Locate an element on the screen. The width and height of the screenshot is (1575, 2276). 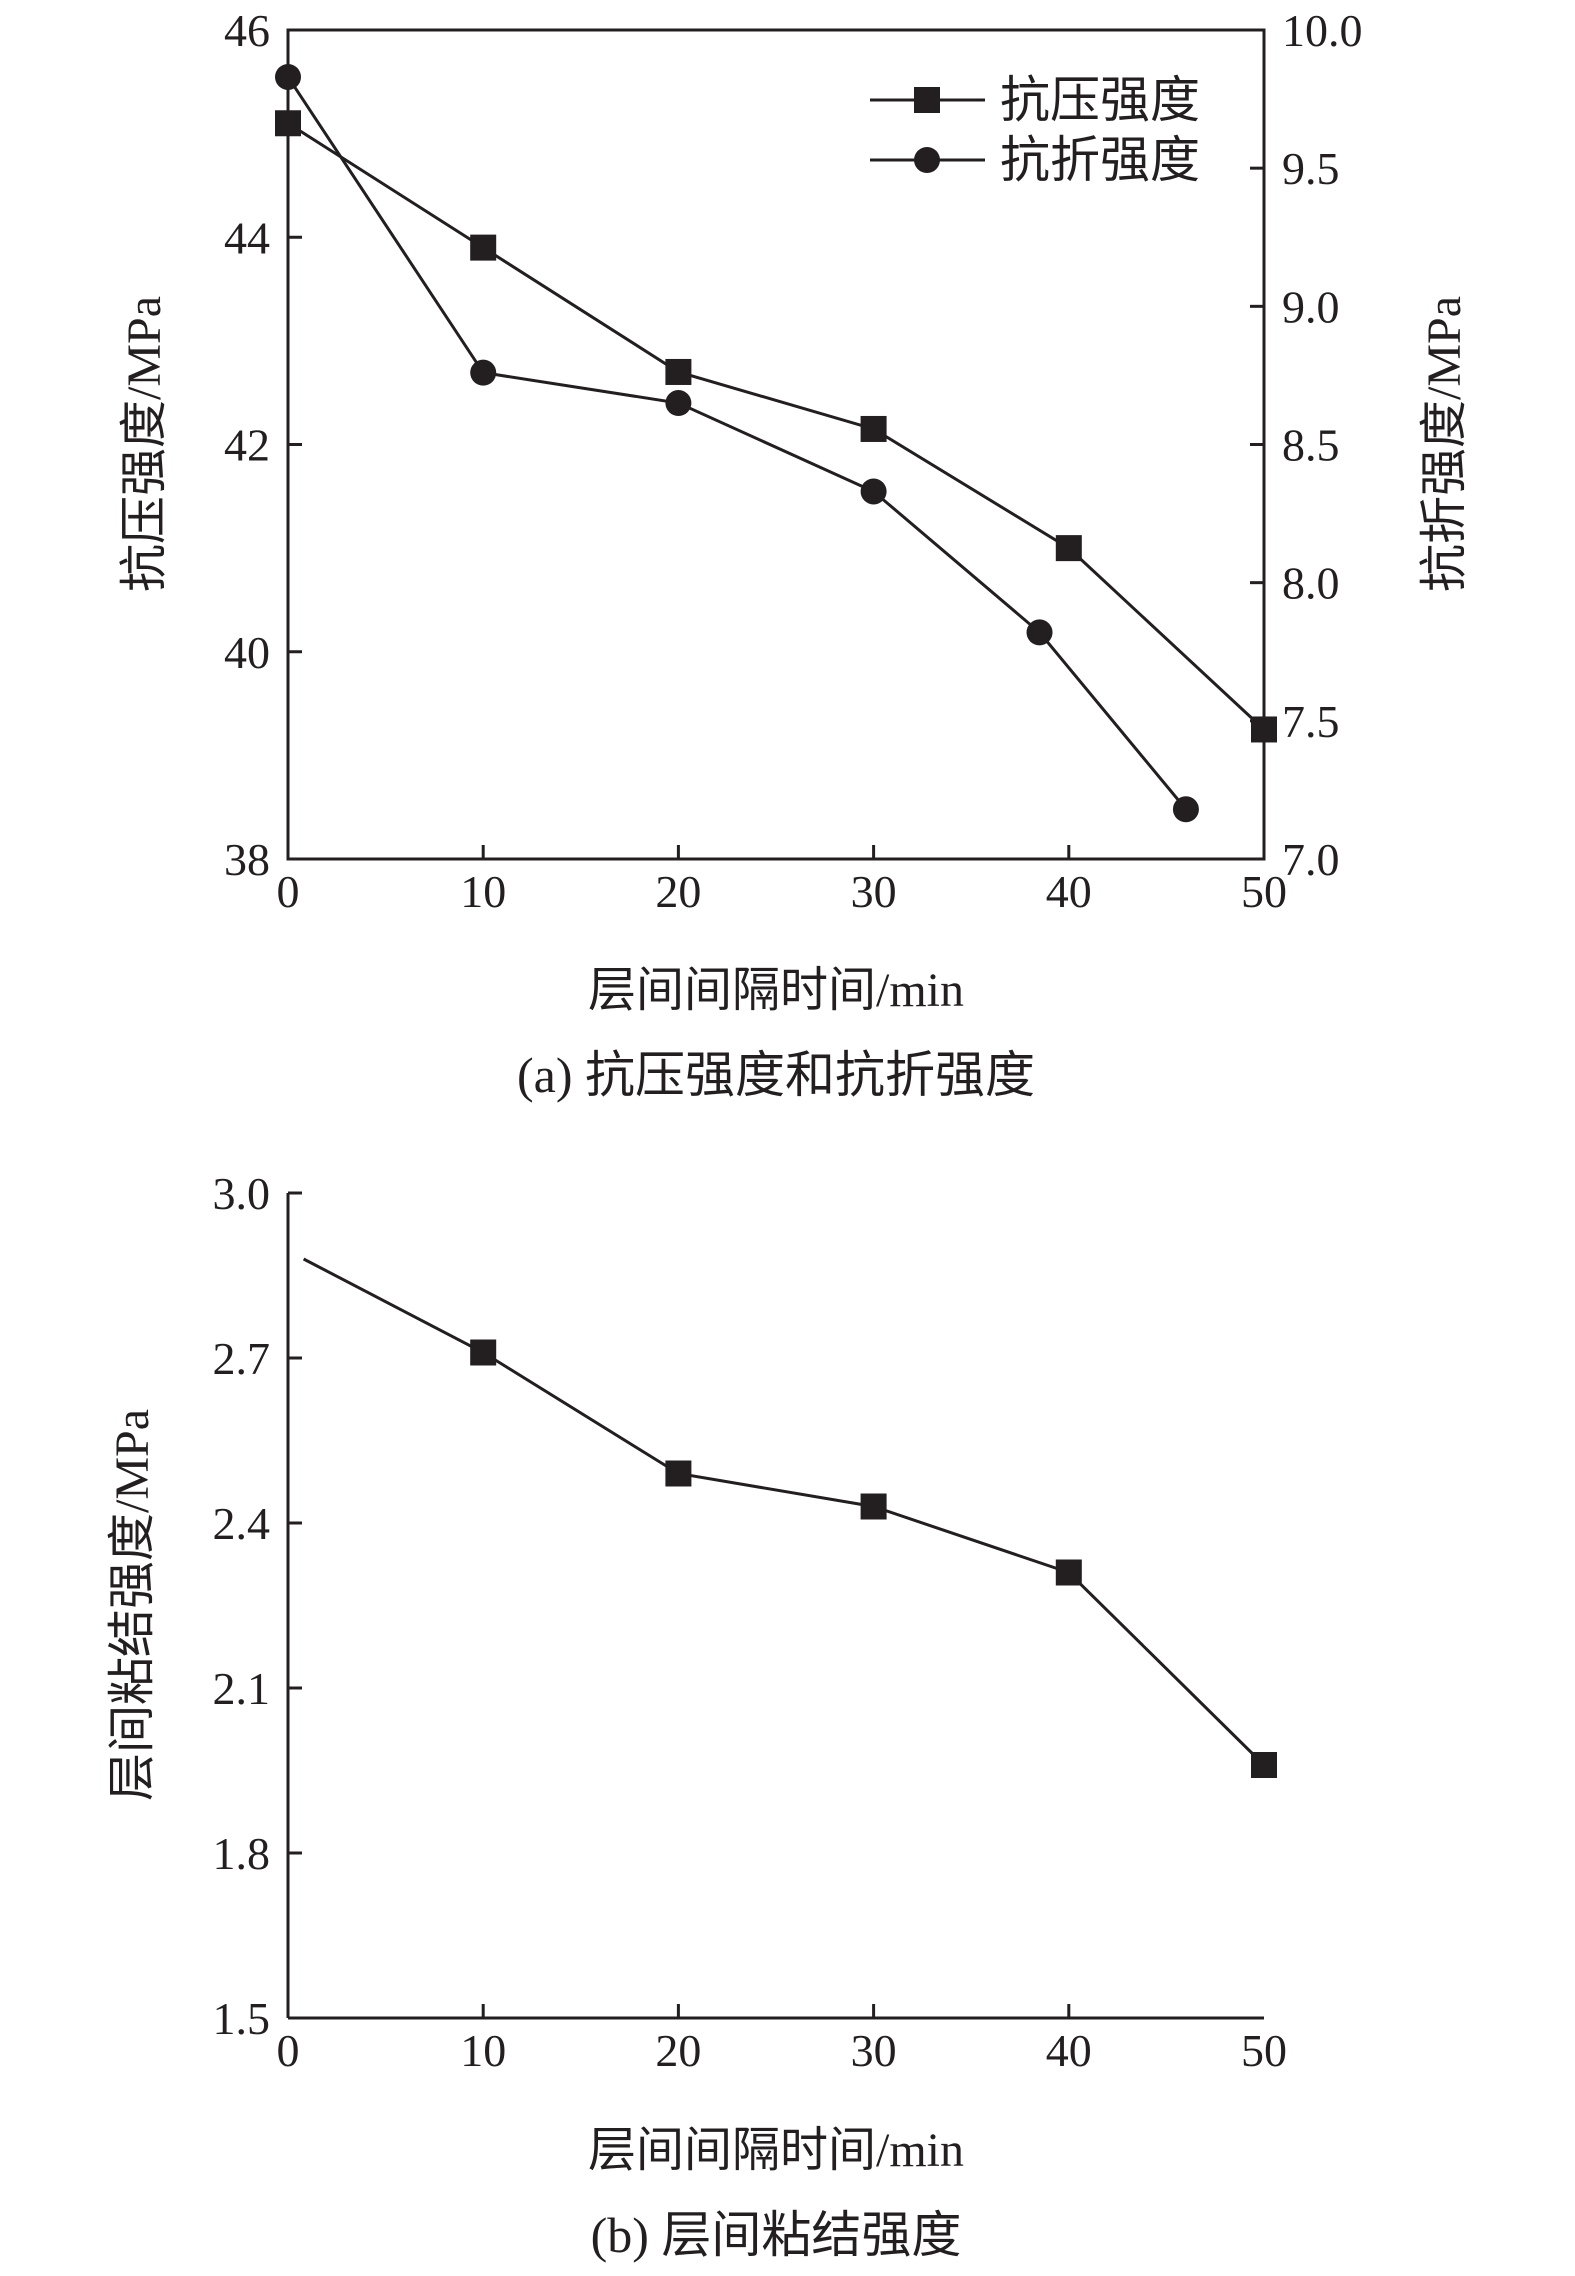
y-left-tick-label: 40 is located at coordinates (247, 652).